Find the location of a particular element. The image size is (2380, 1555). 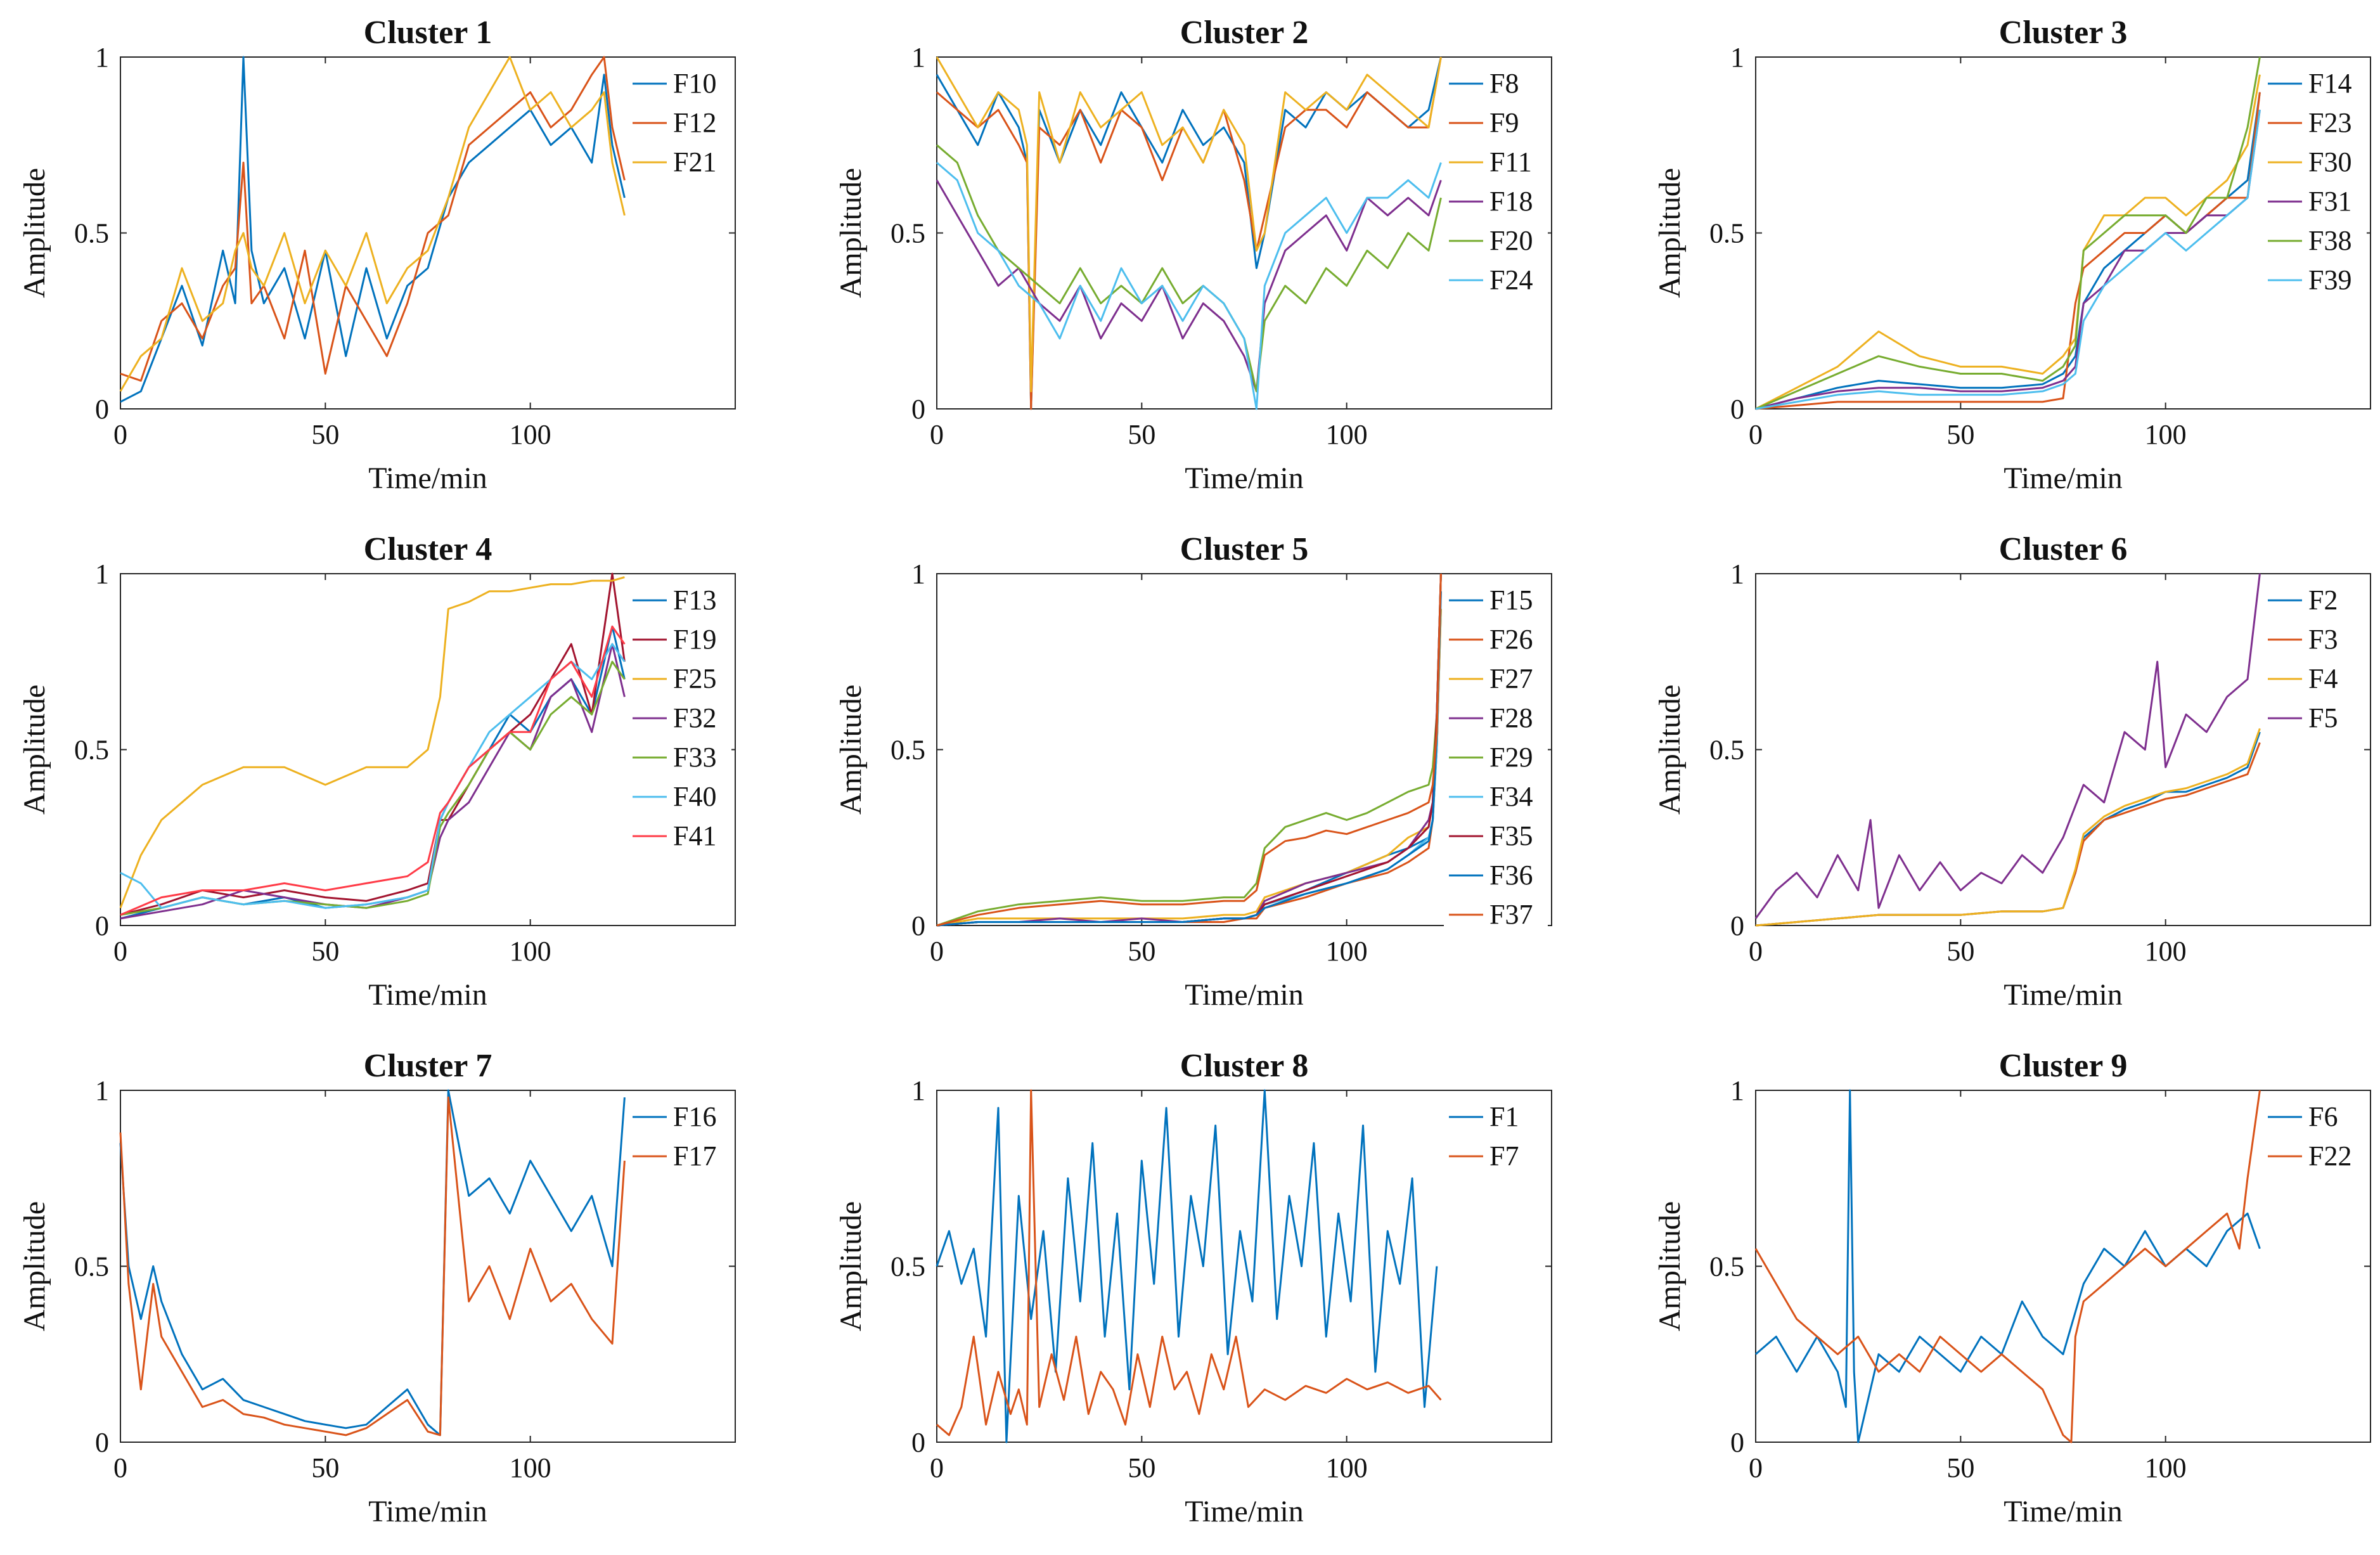

legend-entry: F6 is located at coordinates (2323, 1116).